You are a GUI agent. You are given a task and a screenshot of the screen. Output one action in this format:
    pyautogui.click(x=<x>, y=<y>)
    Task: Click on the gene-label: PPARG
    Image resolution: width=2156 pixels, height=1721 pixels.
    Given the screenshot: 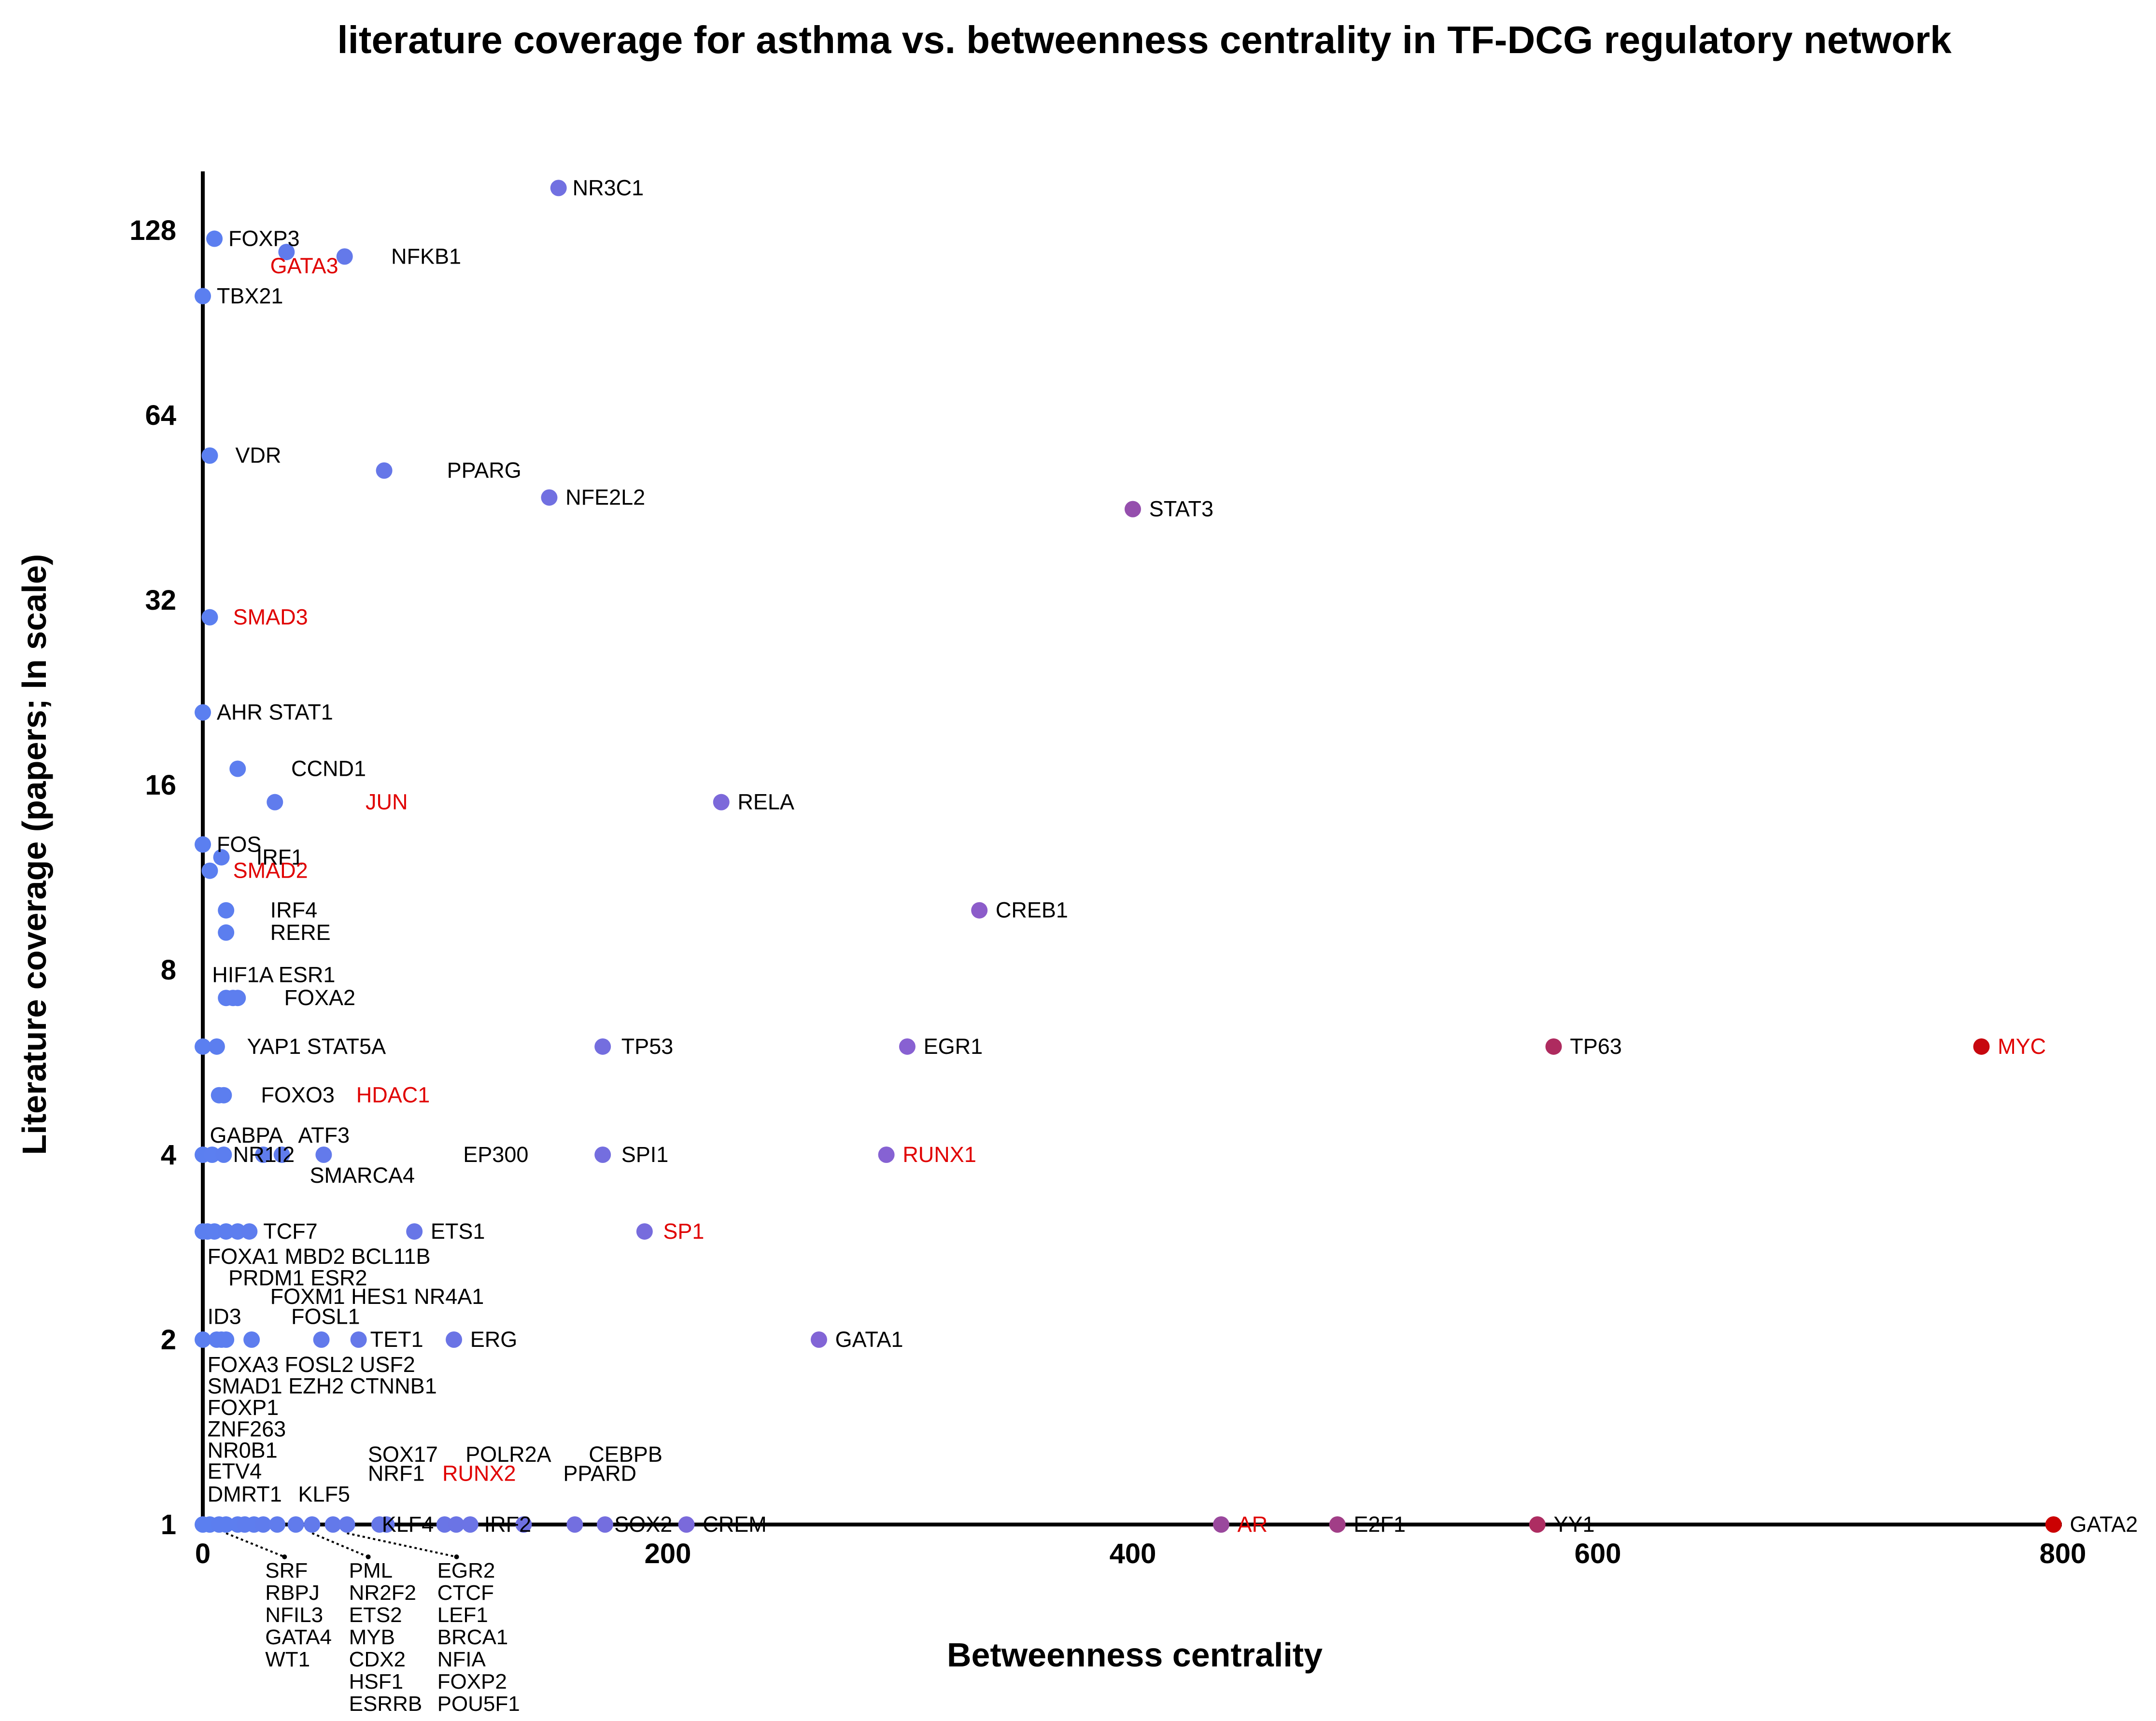 What is the action you would take?
    pyautogui.click(x=484, y=470)
    